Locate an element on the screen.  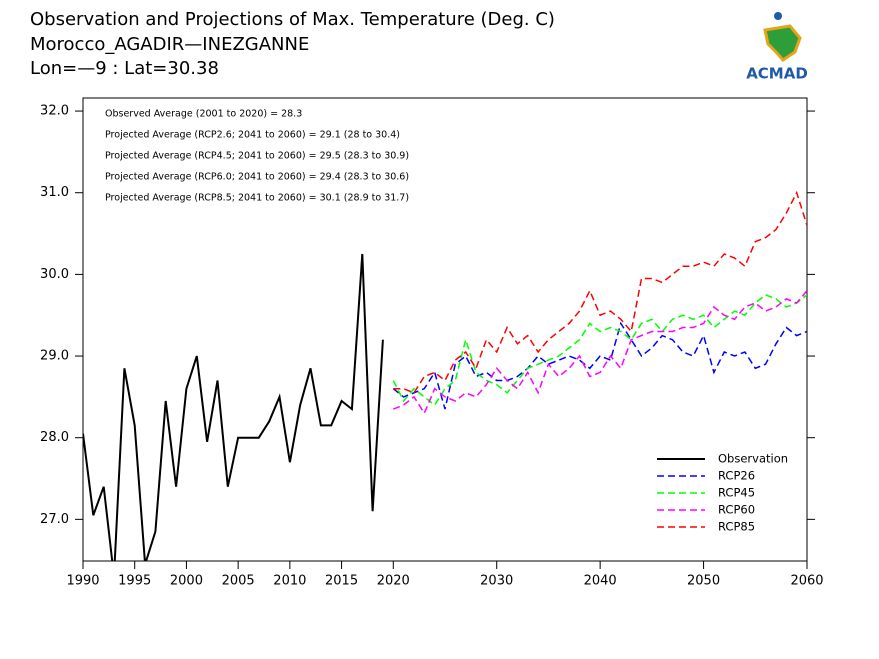
x-tick-label: 2050 is located at coordinates (703, 581).